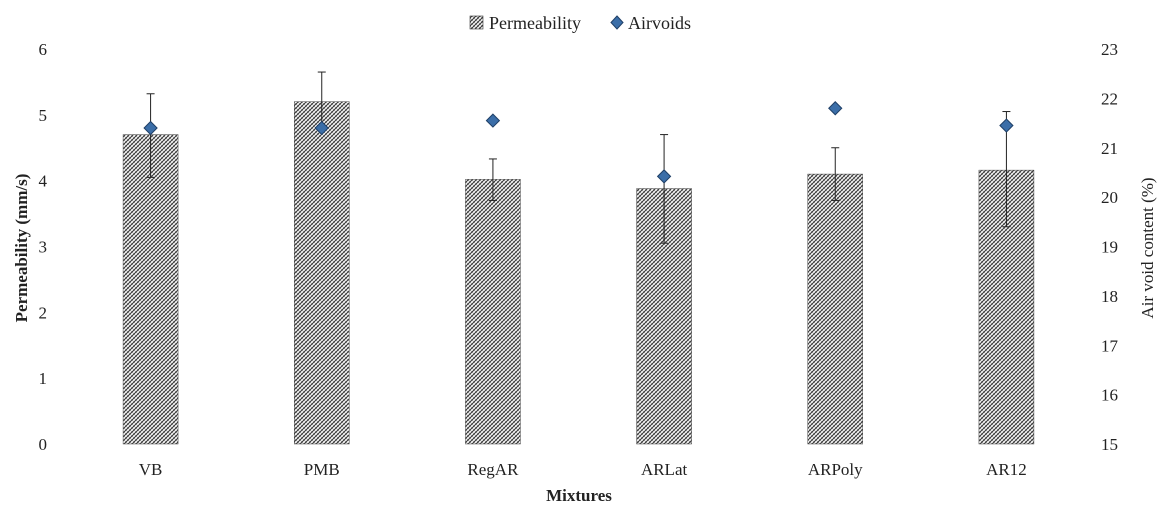 The height and width of the screenshot is (507, 1161). Describe the element at coordinates (43, 49) in the screenshot. I see `y-tick-label: 6` at that location.